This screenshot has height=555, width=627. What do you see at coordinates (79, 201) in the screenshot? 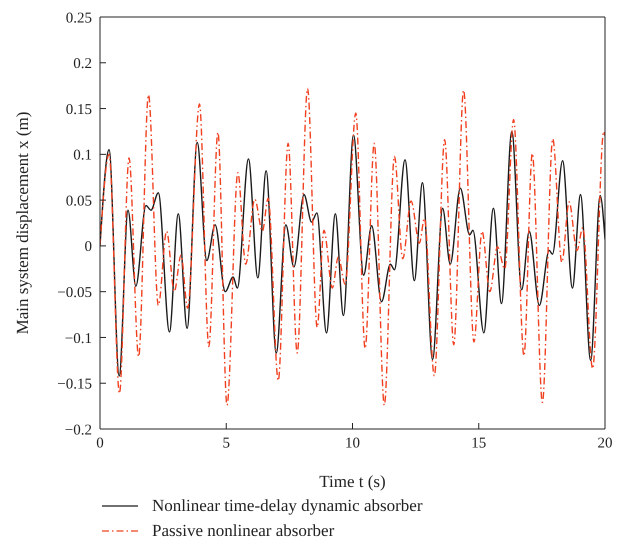
I see `y-tick-label: 0.05` at bounding box center [79, 201].